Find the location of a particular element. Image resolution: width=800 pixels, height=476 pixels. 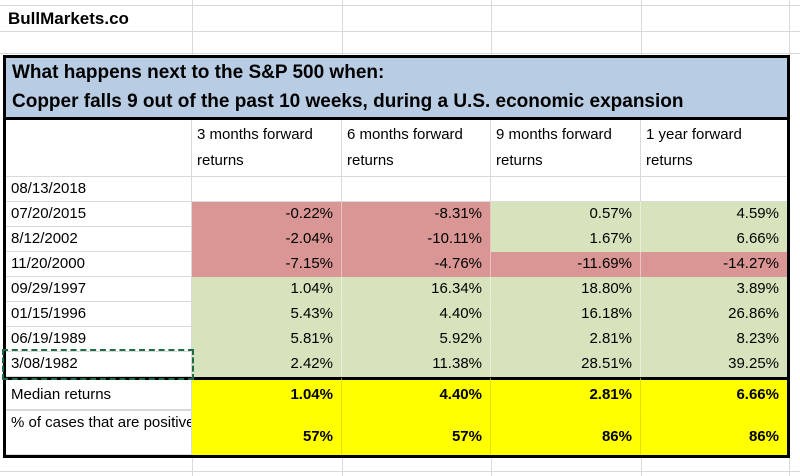

data-cell: -4.76% is located at coordinates (416, 264).